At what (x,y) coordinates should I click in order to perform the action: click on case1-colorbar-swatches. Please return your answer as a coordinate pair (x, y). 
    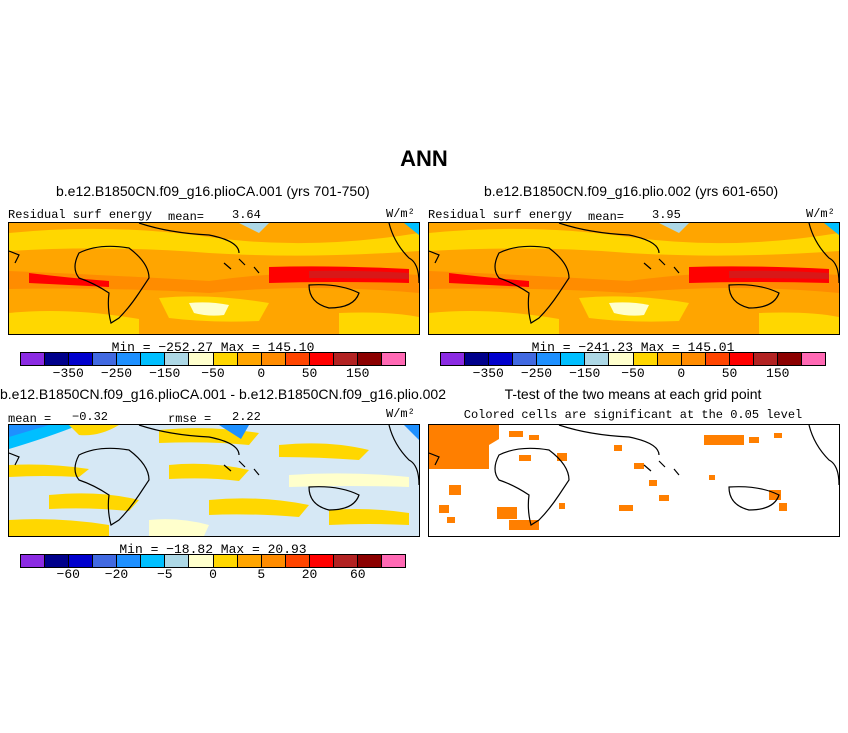
    Looking at the image, I should click on (213, 359).